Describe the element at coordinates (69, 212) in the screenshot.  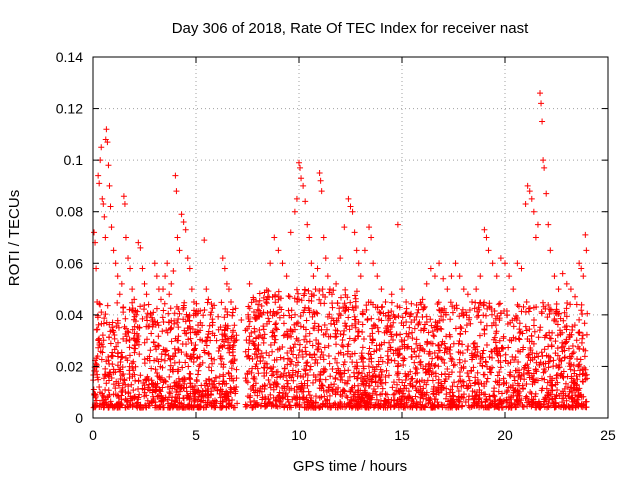
I see `y-tick-label: 0.08` at that location.